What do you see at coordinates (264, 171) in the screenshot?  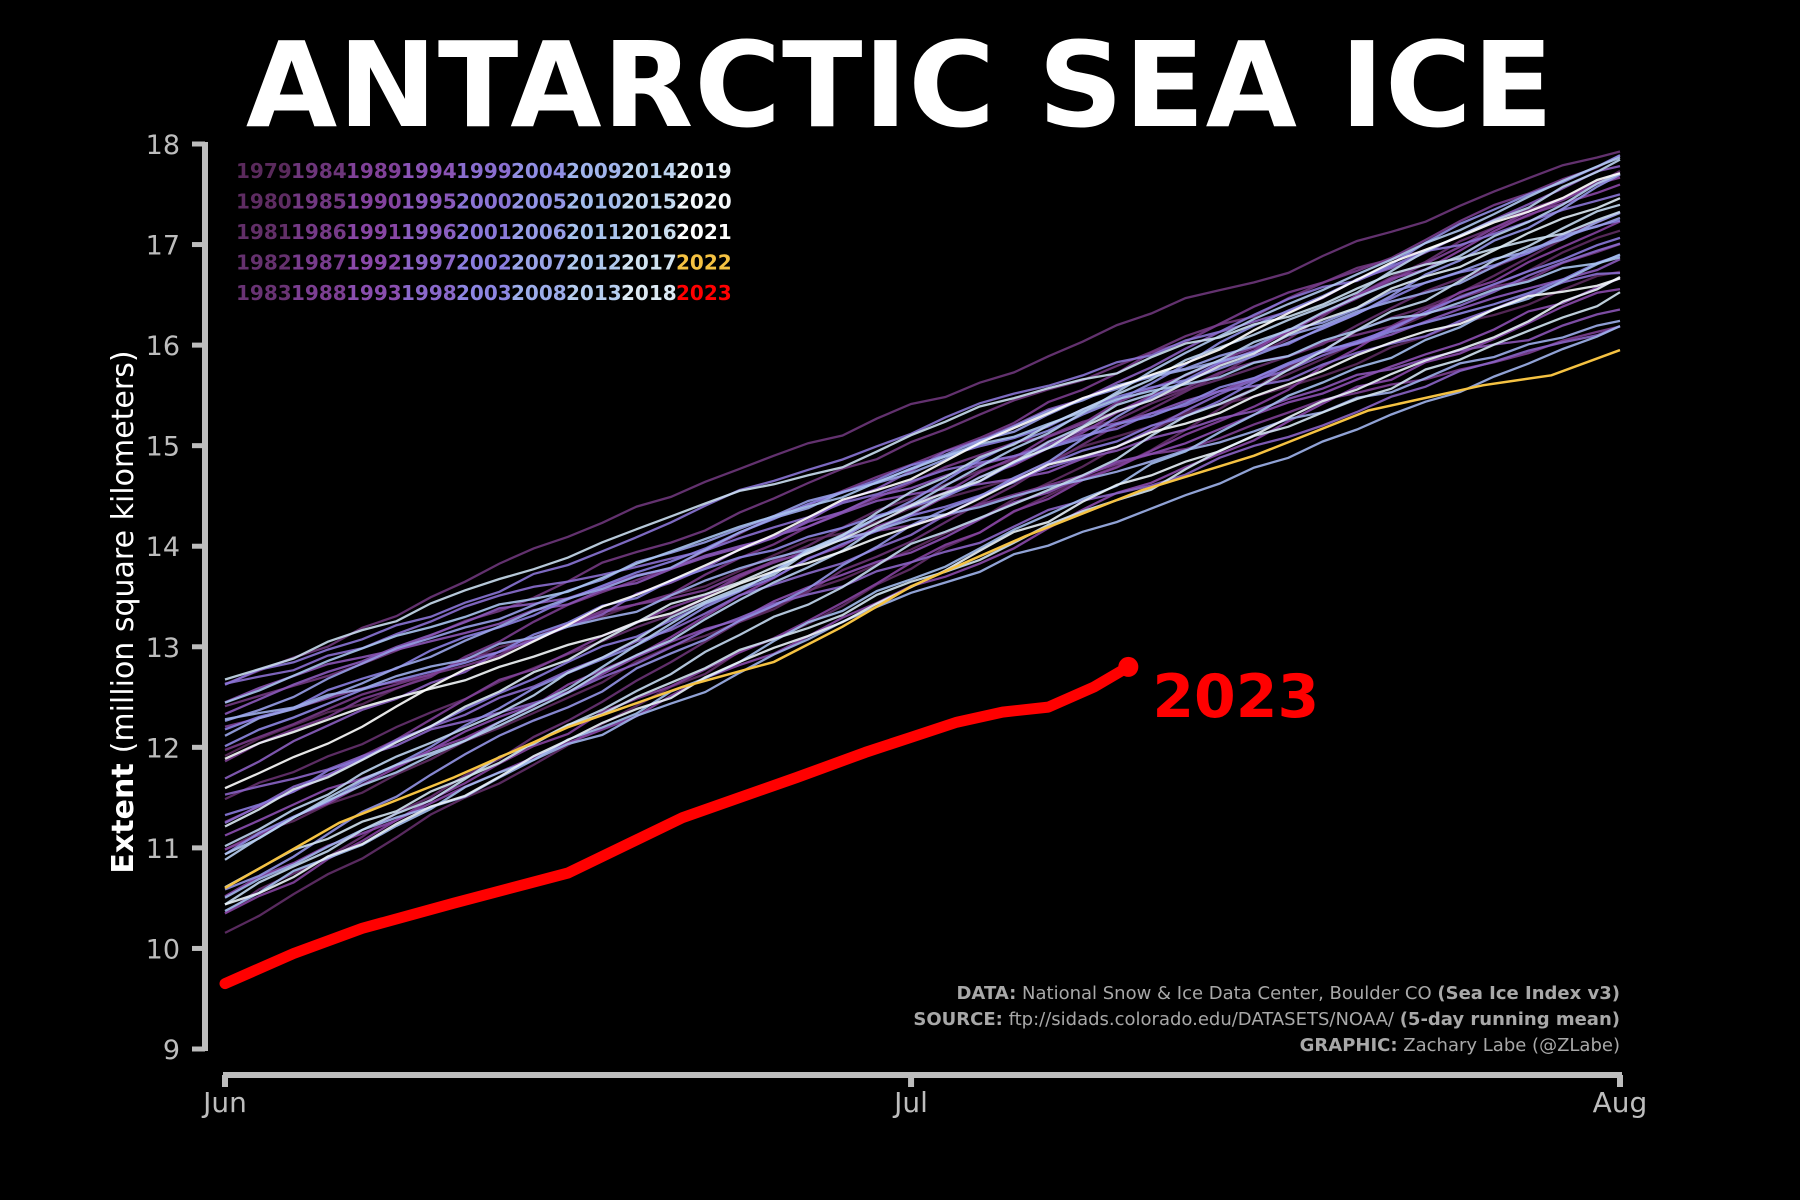 I see `legend-entry-1979: 1979` at bounding box center [264, 171].